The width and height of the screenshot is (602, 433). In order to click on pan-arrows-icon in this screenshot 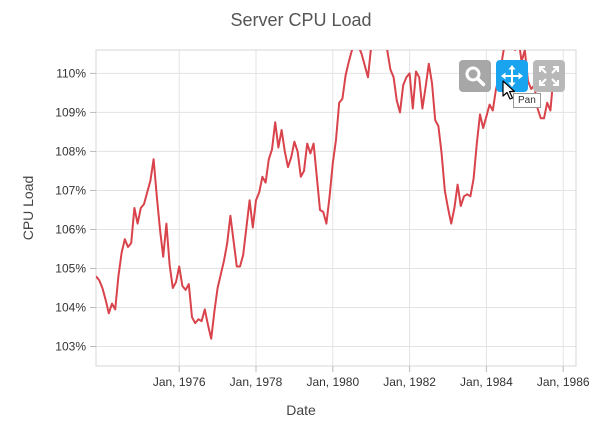, I will do `click(512, 76)`.